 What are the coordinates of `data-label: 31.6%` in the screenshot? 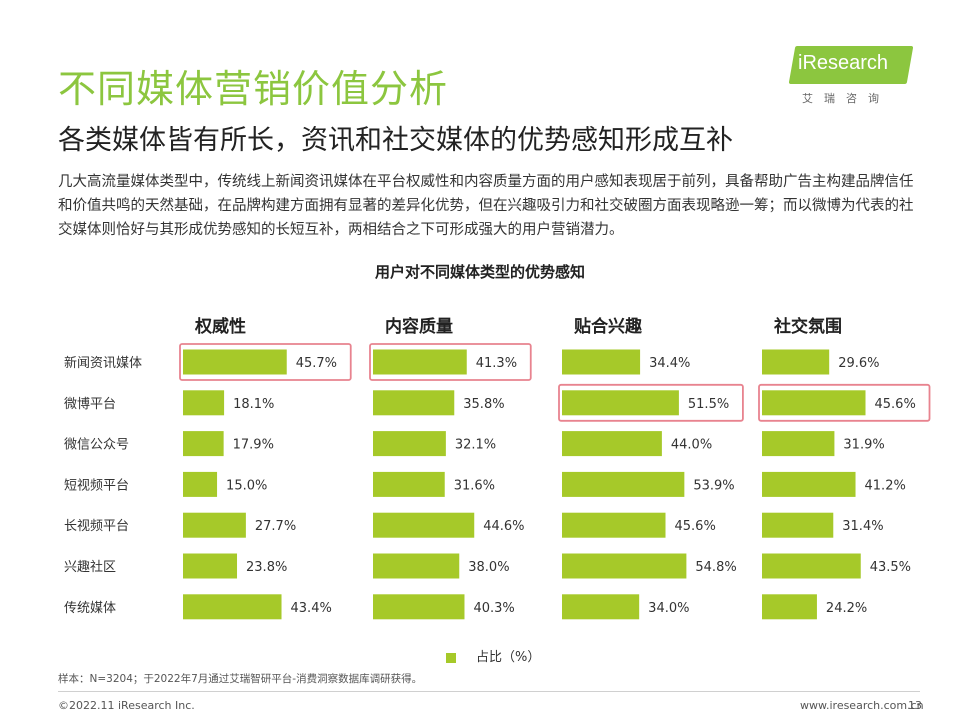 It's located at (474, 485).